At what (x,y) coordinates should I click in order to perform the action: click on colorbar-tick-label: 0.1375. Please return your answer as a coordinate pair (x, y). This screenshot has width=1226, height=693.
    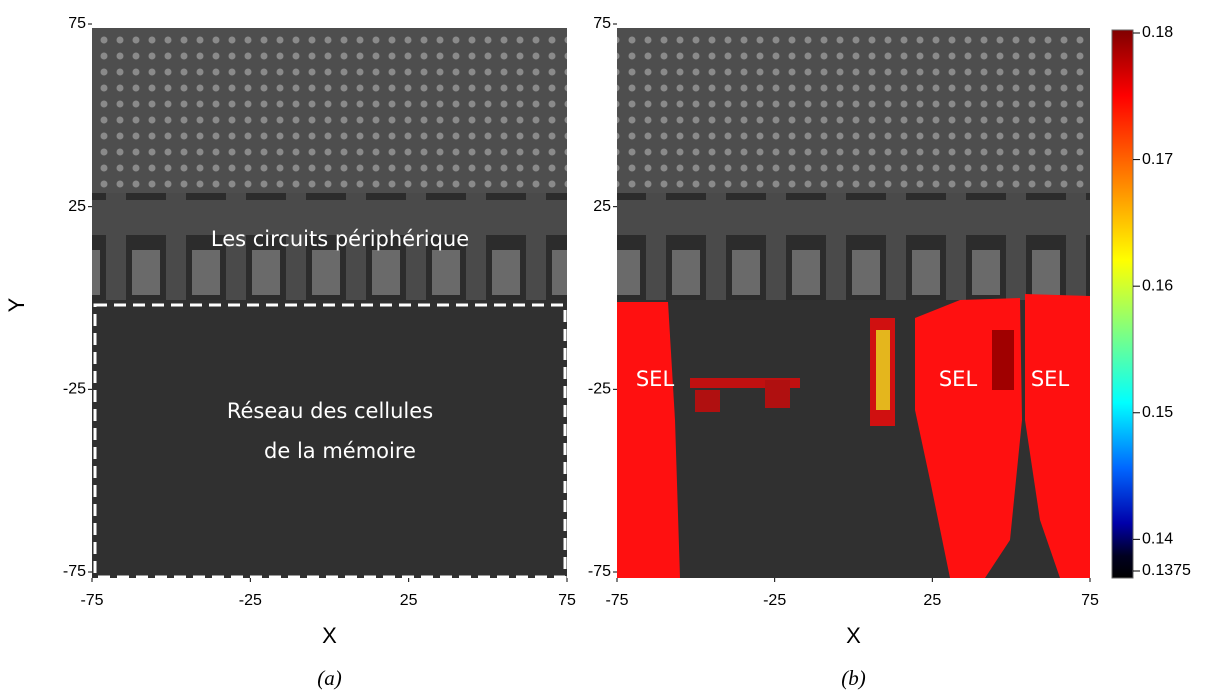
    Looking at the image, I should click on (1166, 570).